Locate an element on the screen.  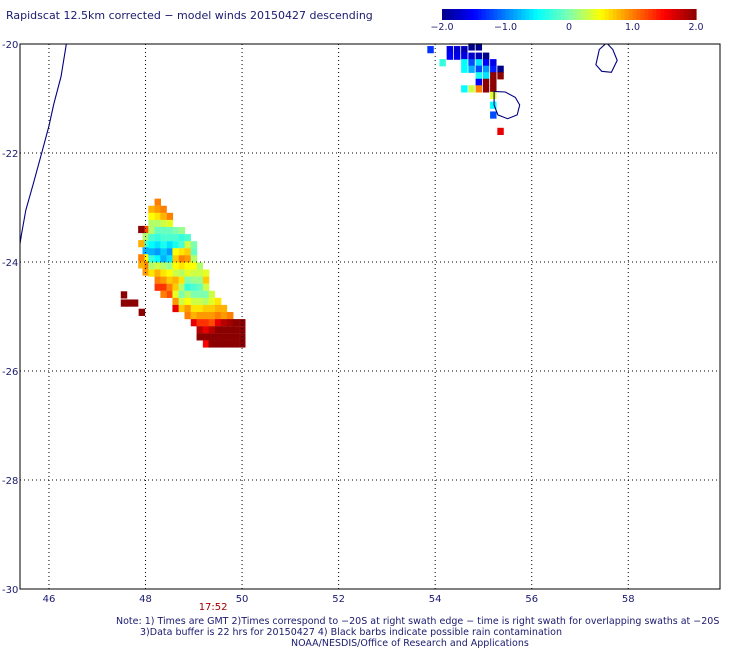
lat-tick-label: -22 is located at coordinates (10, 154).